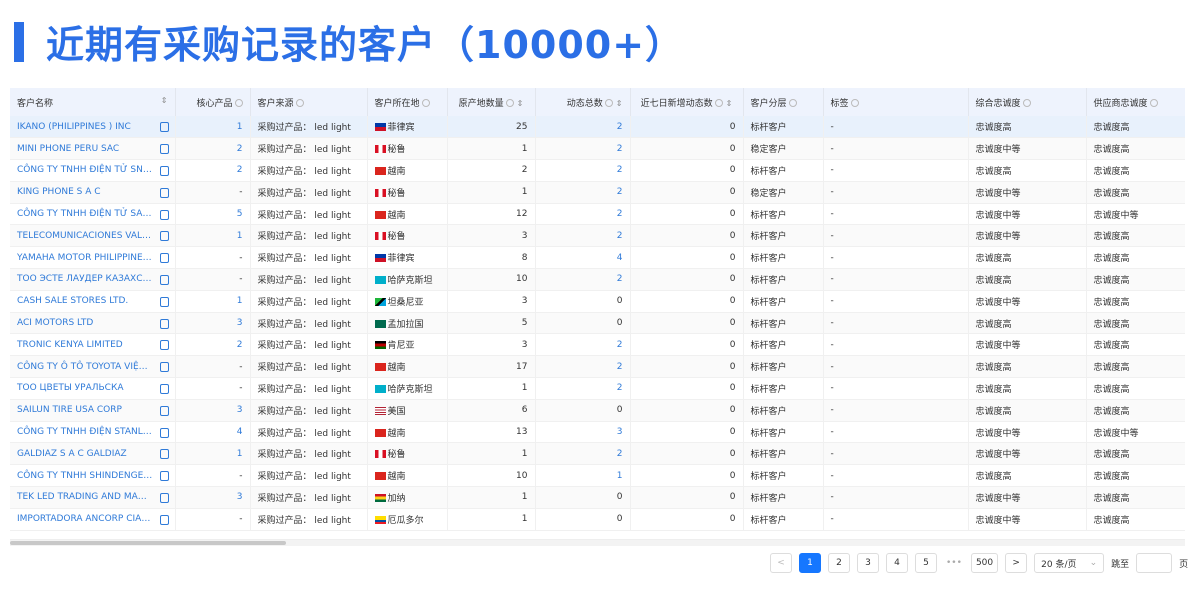  I want to click on scrollbar-thumb, so click(148, 543).